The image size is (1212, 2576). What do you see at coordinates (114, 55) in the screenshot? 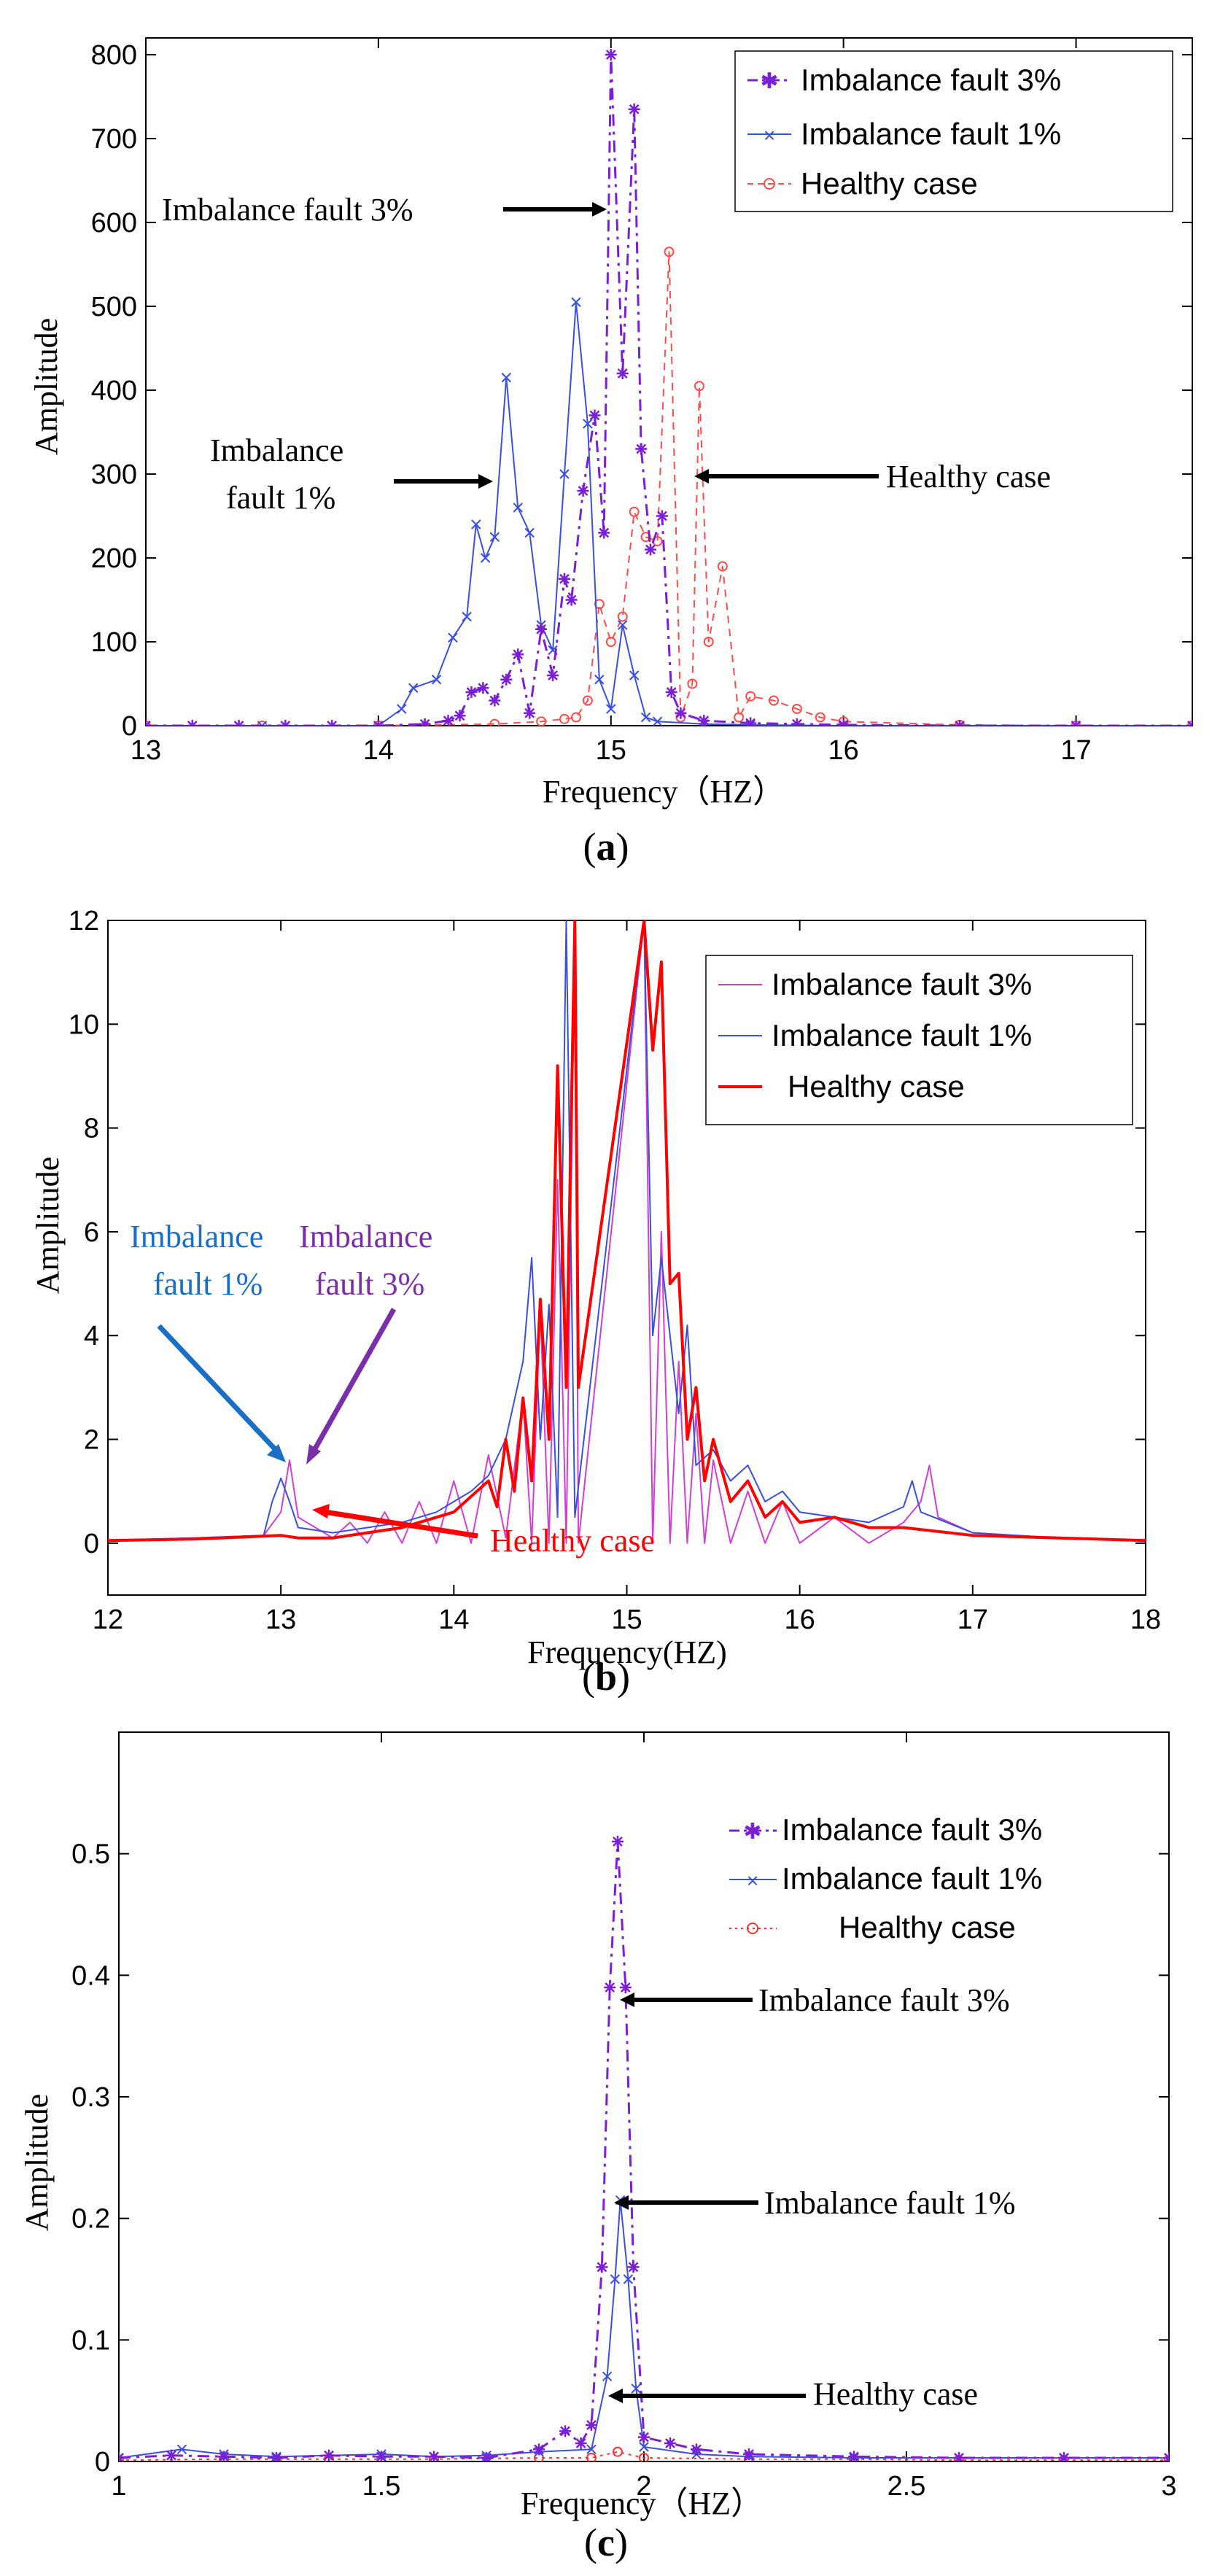
I see `chart-a-ytick-label-8: 800` at bounding box center [114, 55].